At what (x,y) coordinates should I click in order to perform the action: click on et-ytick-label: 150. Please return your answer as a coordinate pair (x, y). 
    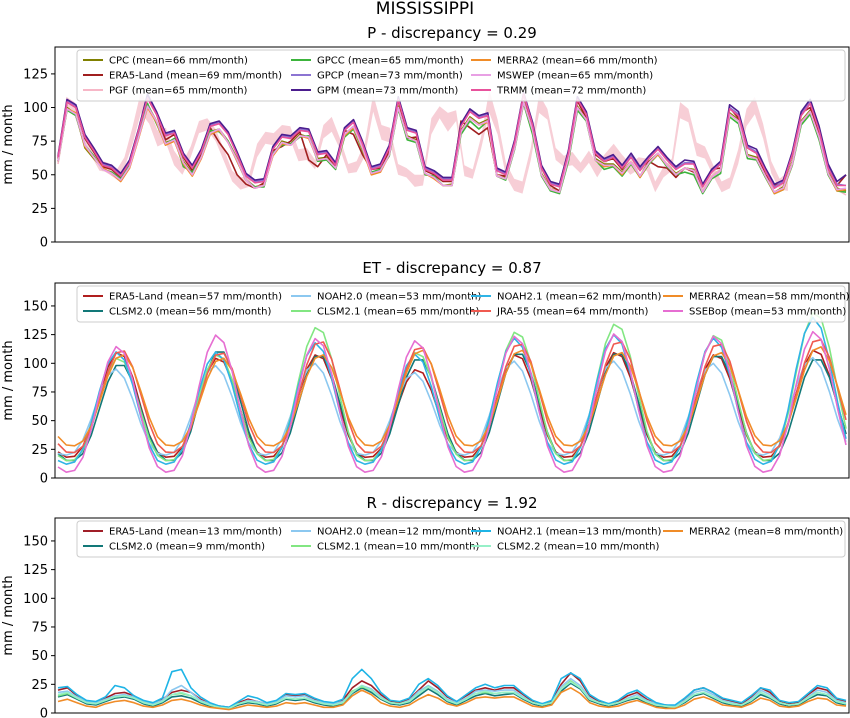
    Looking at the image, I should click on (35, 306).